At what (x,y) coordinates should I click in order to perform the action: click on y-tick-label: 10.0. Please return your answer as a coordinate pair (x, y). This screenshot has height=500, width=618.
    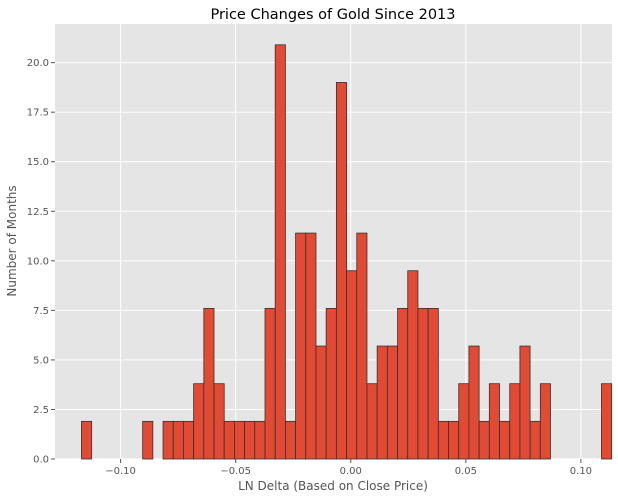
    Looking at the image, I should click on (38, 261).